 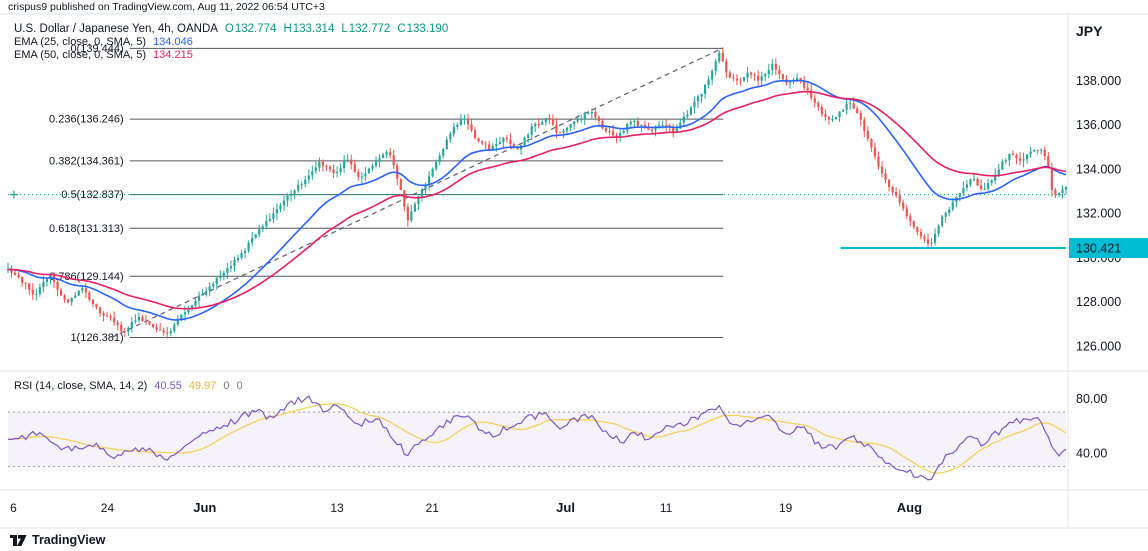 I want to click on tradingview-logo-text: TradingView, so click(x=69, y=540).